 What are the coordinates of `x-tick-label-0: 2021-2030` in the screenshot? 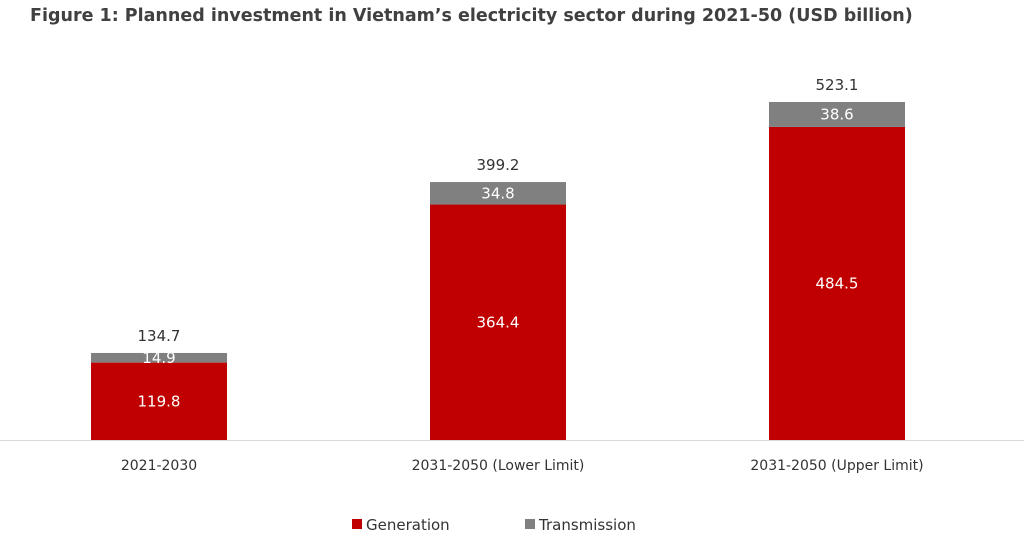 It's located at (159, 466).